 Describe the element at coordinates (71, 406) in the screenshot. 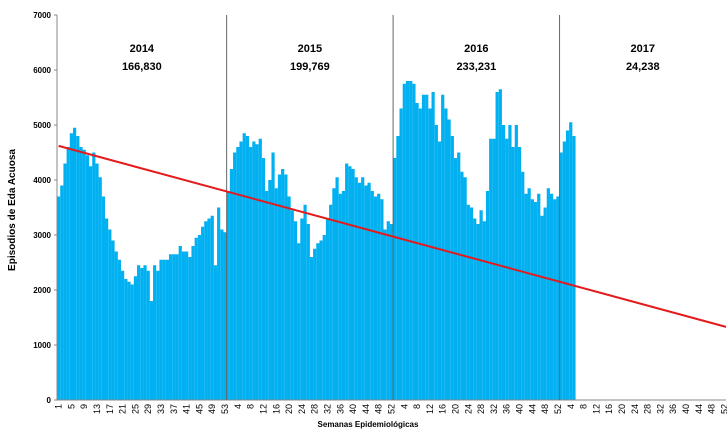

I see `x-tick-label: 5` at that location.